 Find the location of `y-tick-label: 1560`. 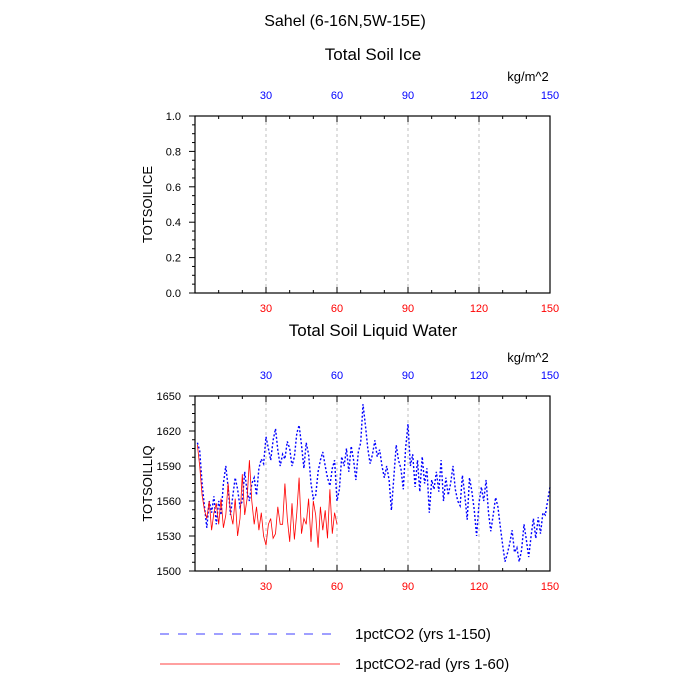

y-tick-label: 1560 is located at coordinates (169, 502).